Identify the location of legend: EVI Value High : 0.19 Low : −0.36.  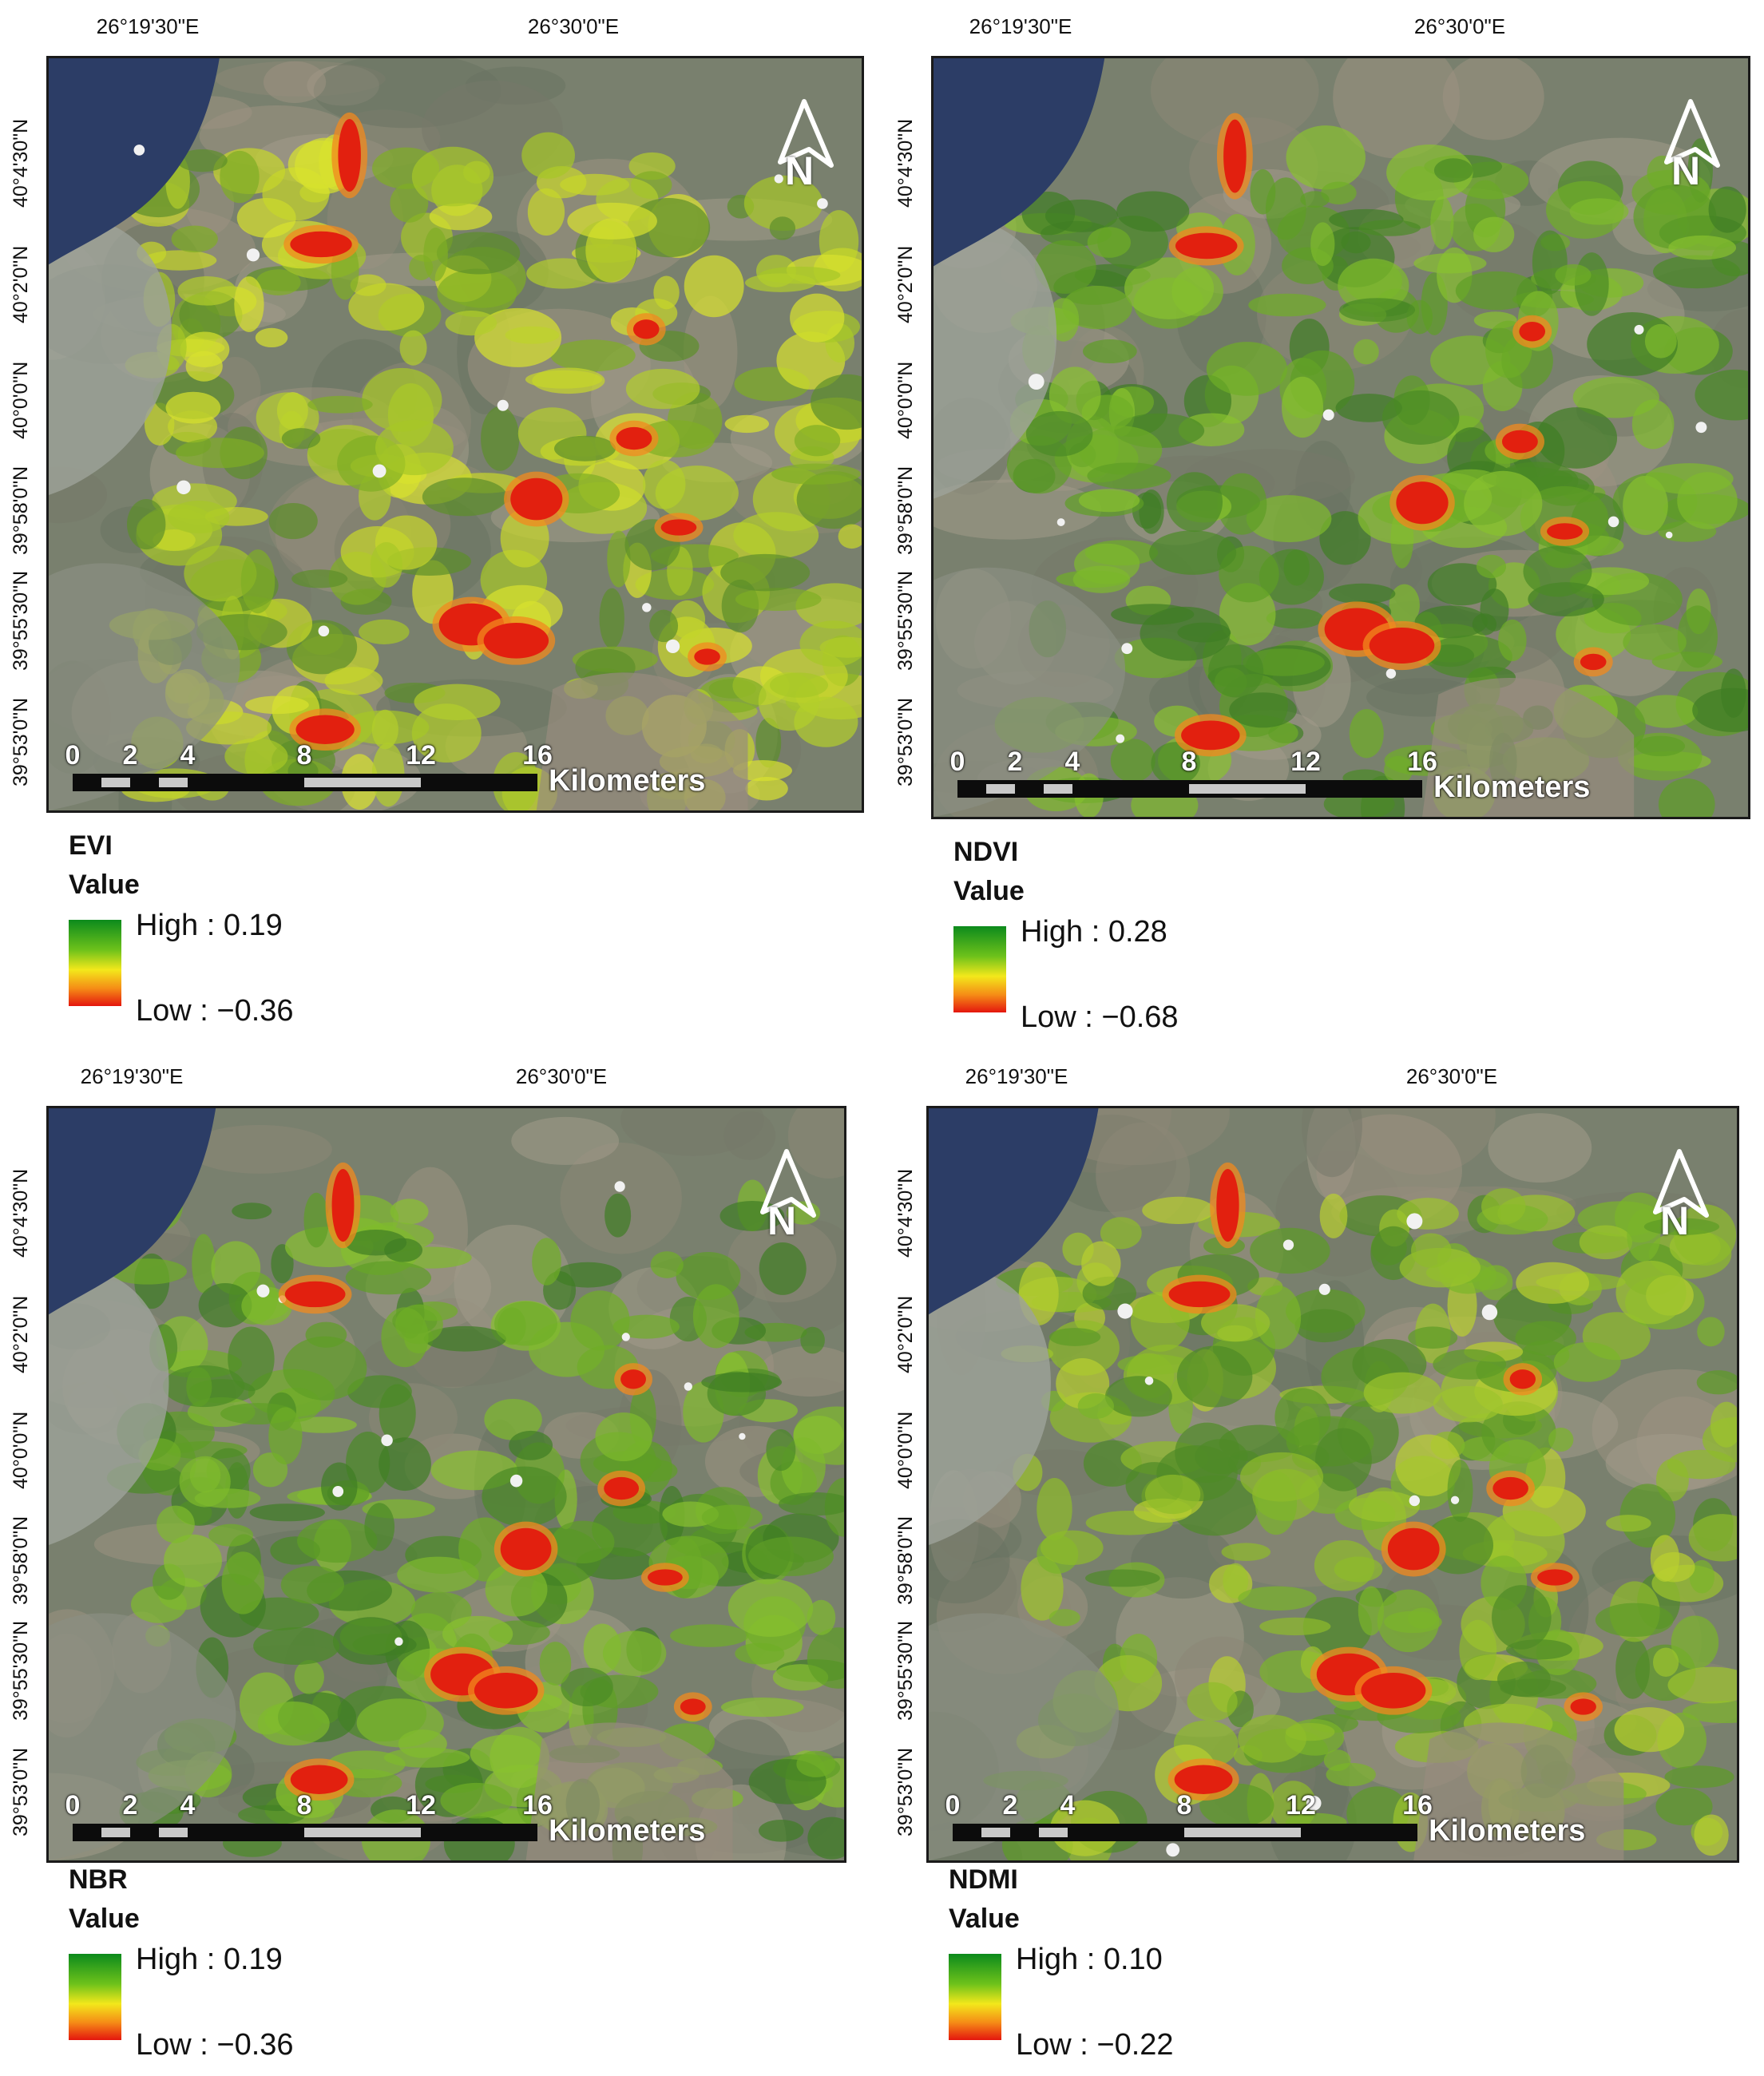
(268, 930).